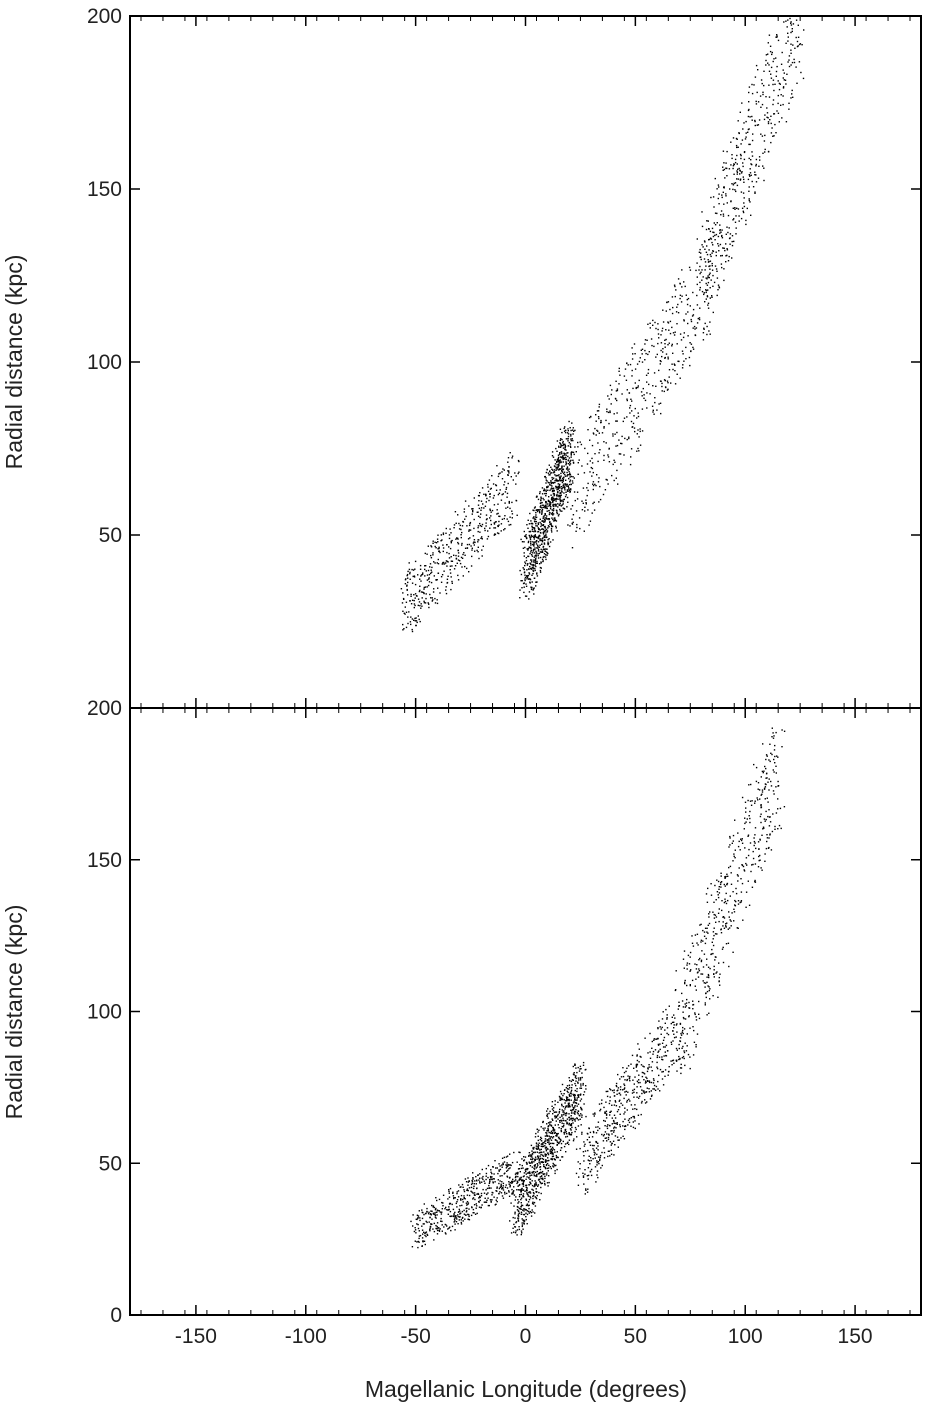 This screenshot has height=1408, width=926. Describe the element at coordinates (415, 1336) in the screenshot. I see `x-tick-label: -50` at that location.